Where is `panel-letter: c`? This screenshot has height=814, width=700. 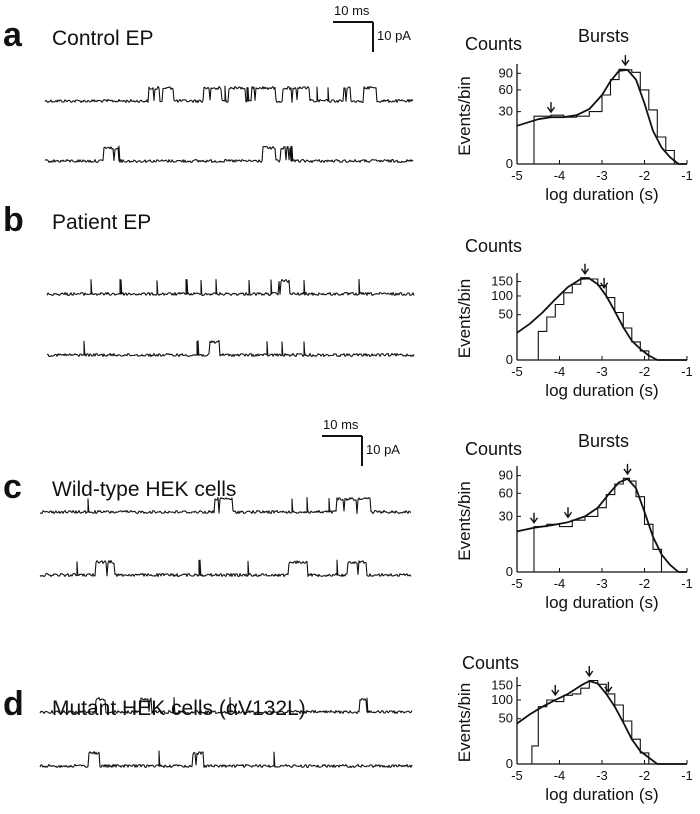 panel-letter: c is located at coordinates (12, 487).